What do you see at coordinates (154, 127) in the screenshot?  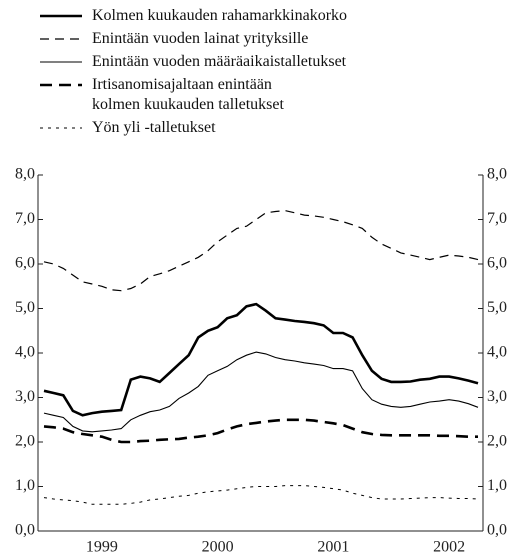 I see `legend-label: Yön yli -talletukset` at bounding box center [154, 127].